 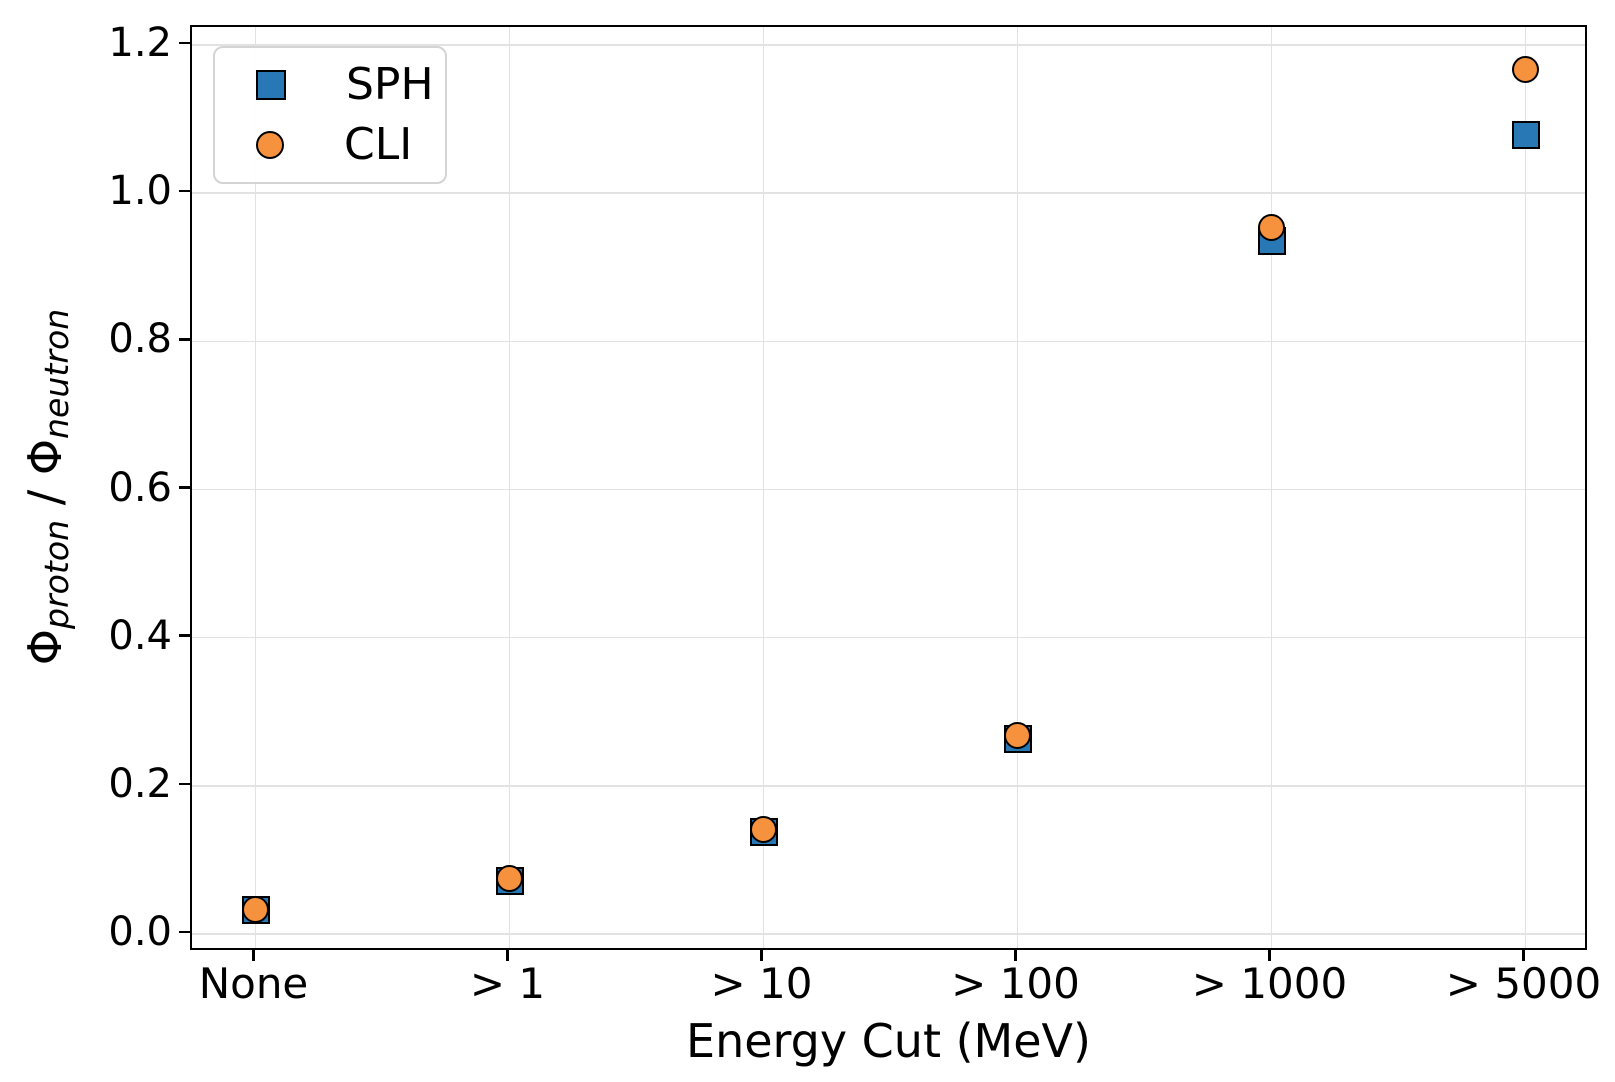 I want to click on x-tick-label: None, so click(x=253, y=983).